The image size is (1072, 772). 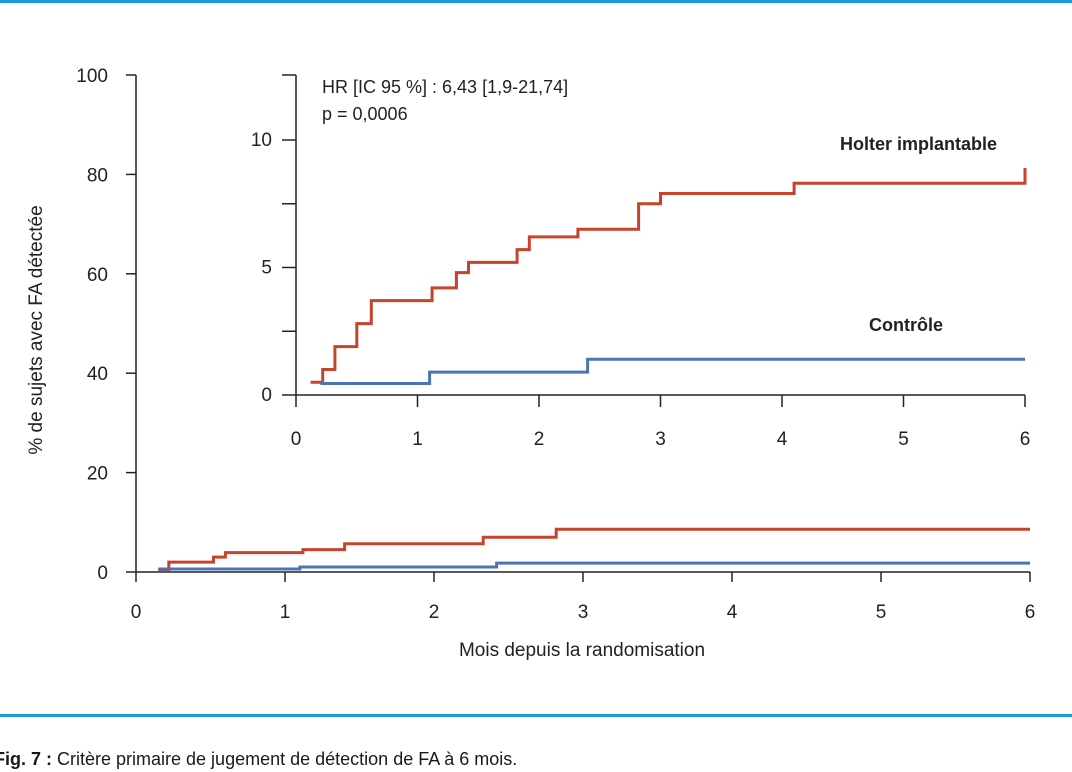 I want to click on top-rule, so click(x=536, y=1).